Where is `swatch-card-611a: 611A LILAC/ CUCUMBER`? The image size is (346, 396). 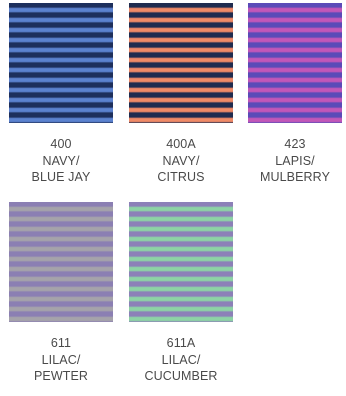 swatch-card-611a: 611A LILAC/ CUCUMBER is located at coordinates (181, 293).